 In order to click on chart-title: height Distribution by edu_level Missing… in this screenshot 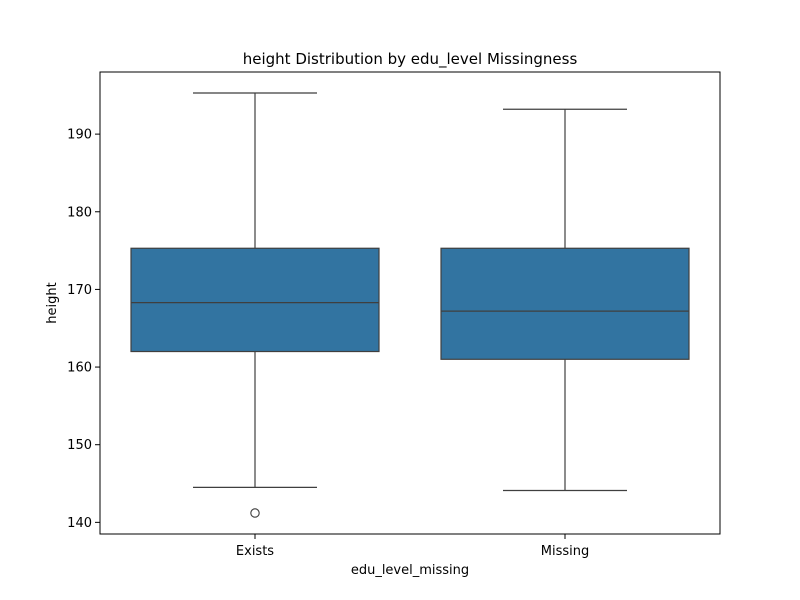, I will do `click(410, 59)`.